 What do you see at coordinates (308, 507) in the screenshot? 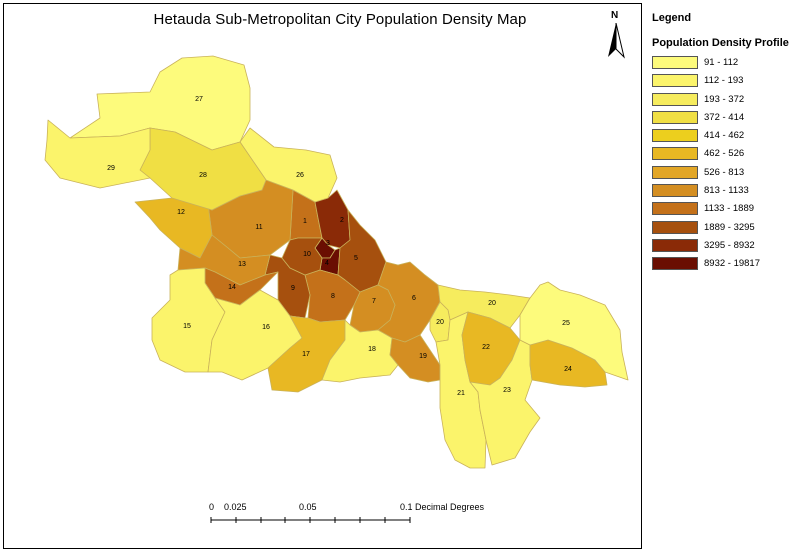
I see `scale-bar-label: 0.05` at bounding box center [308, 507].